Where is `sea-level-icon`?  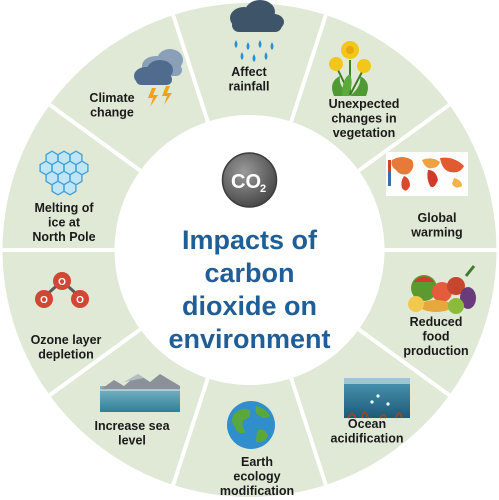
sea-level-icon is located at coordinates (140, 393).